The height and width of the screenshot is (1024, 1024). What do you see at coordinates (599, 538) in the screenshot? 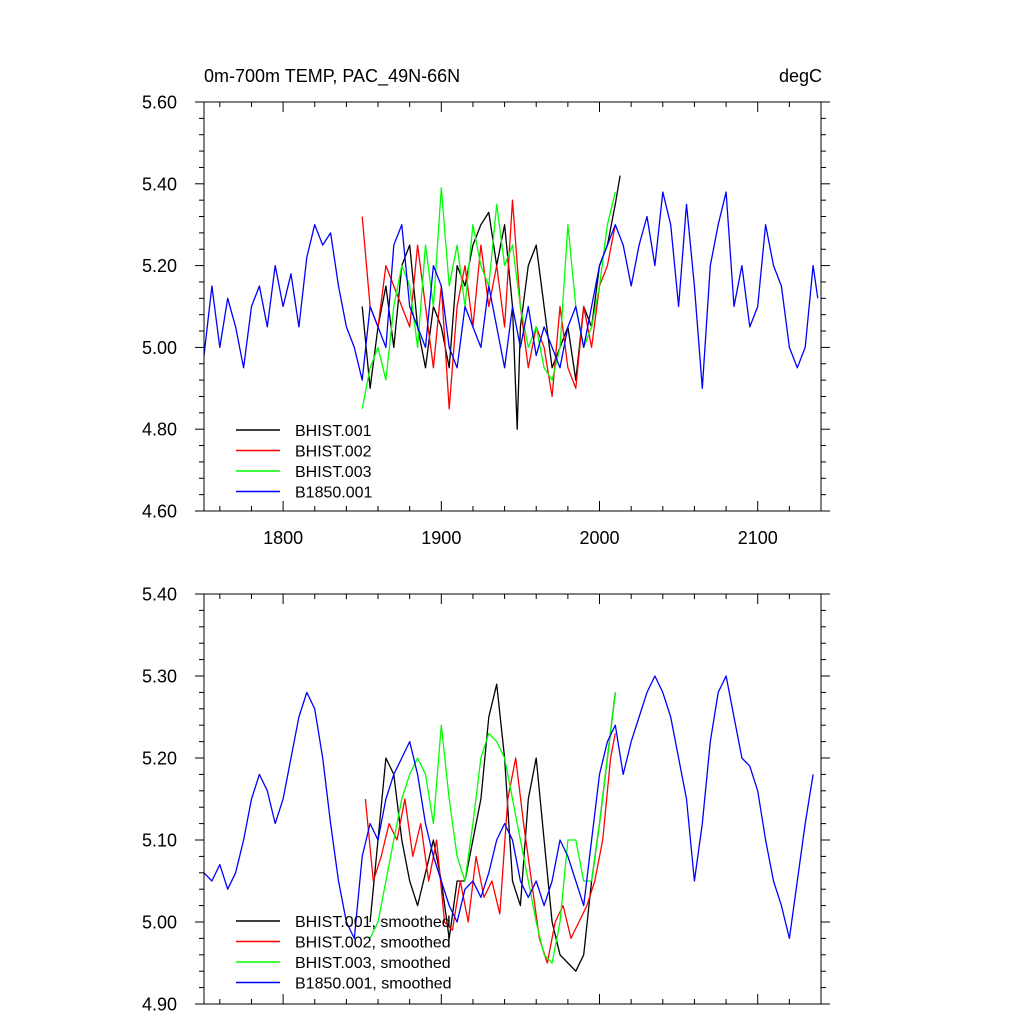
I see `x-tick-label: 2000` at bounding box center [599, 538].